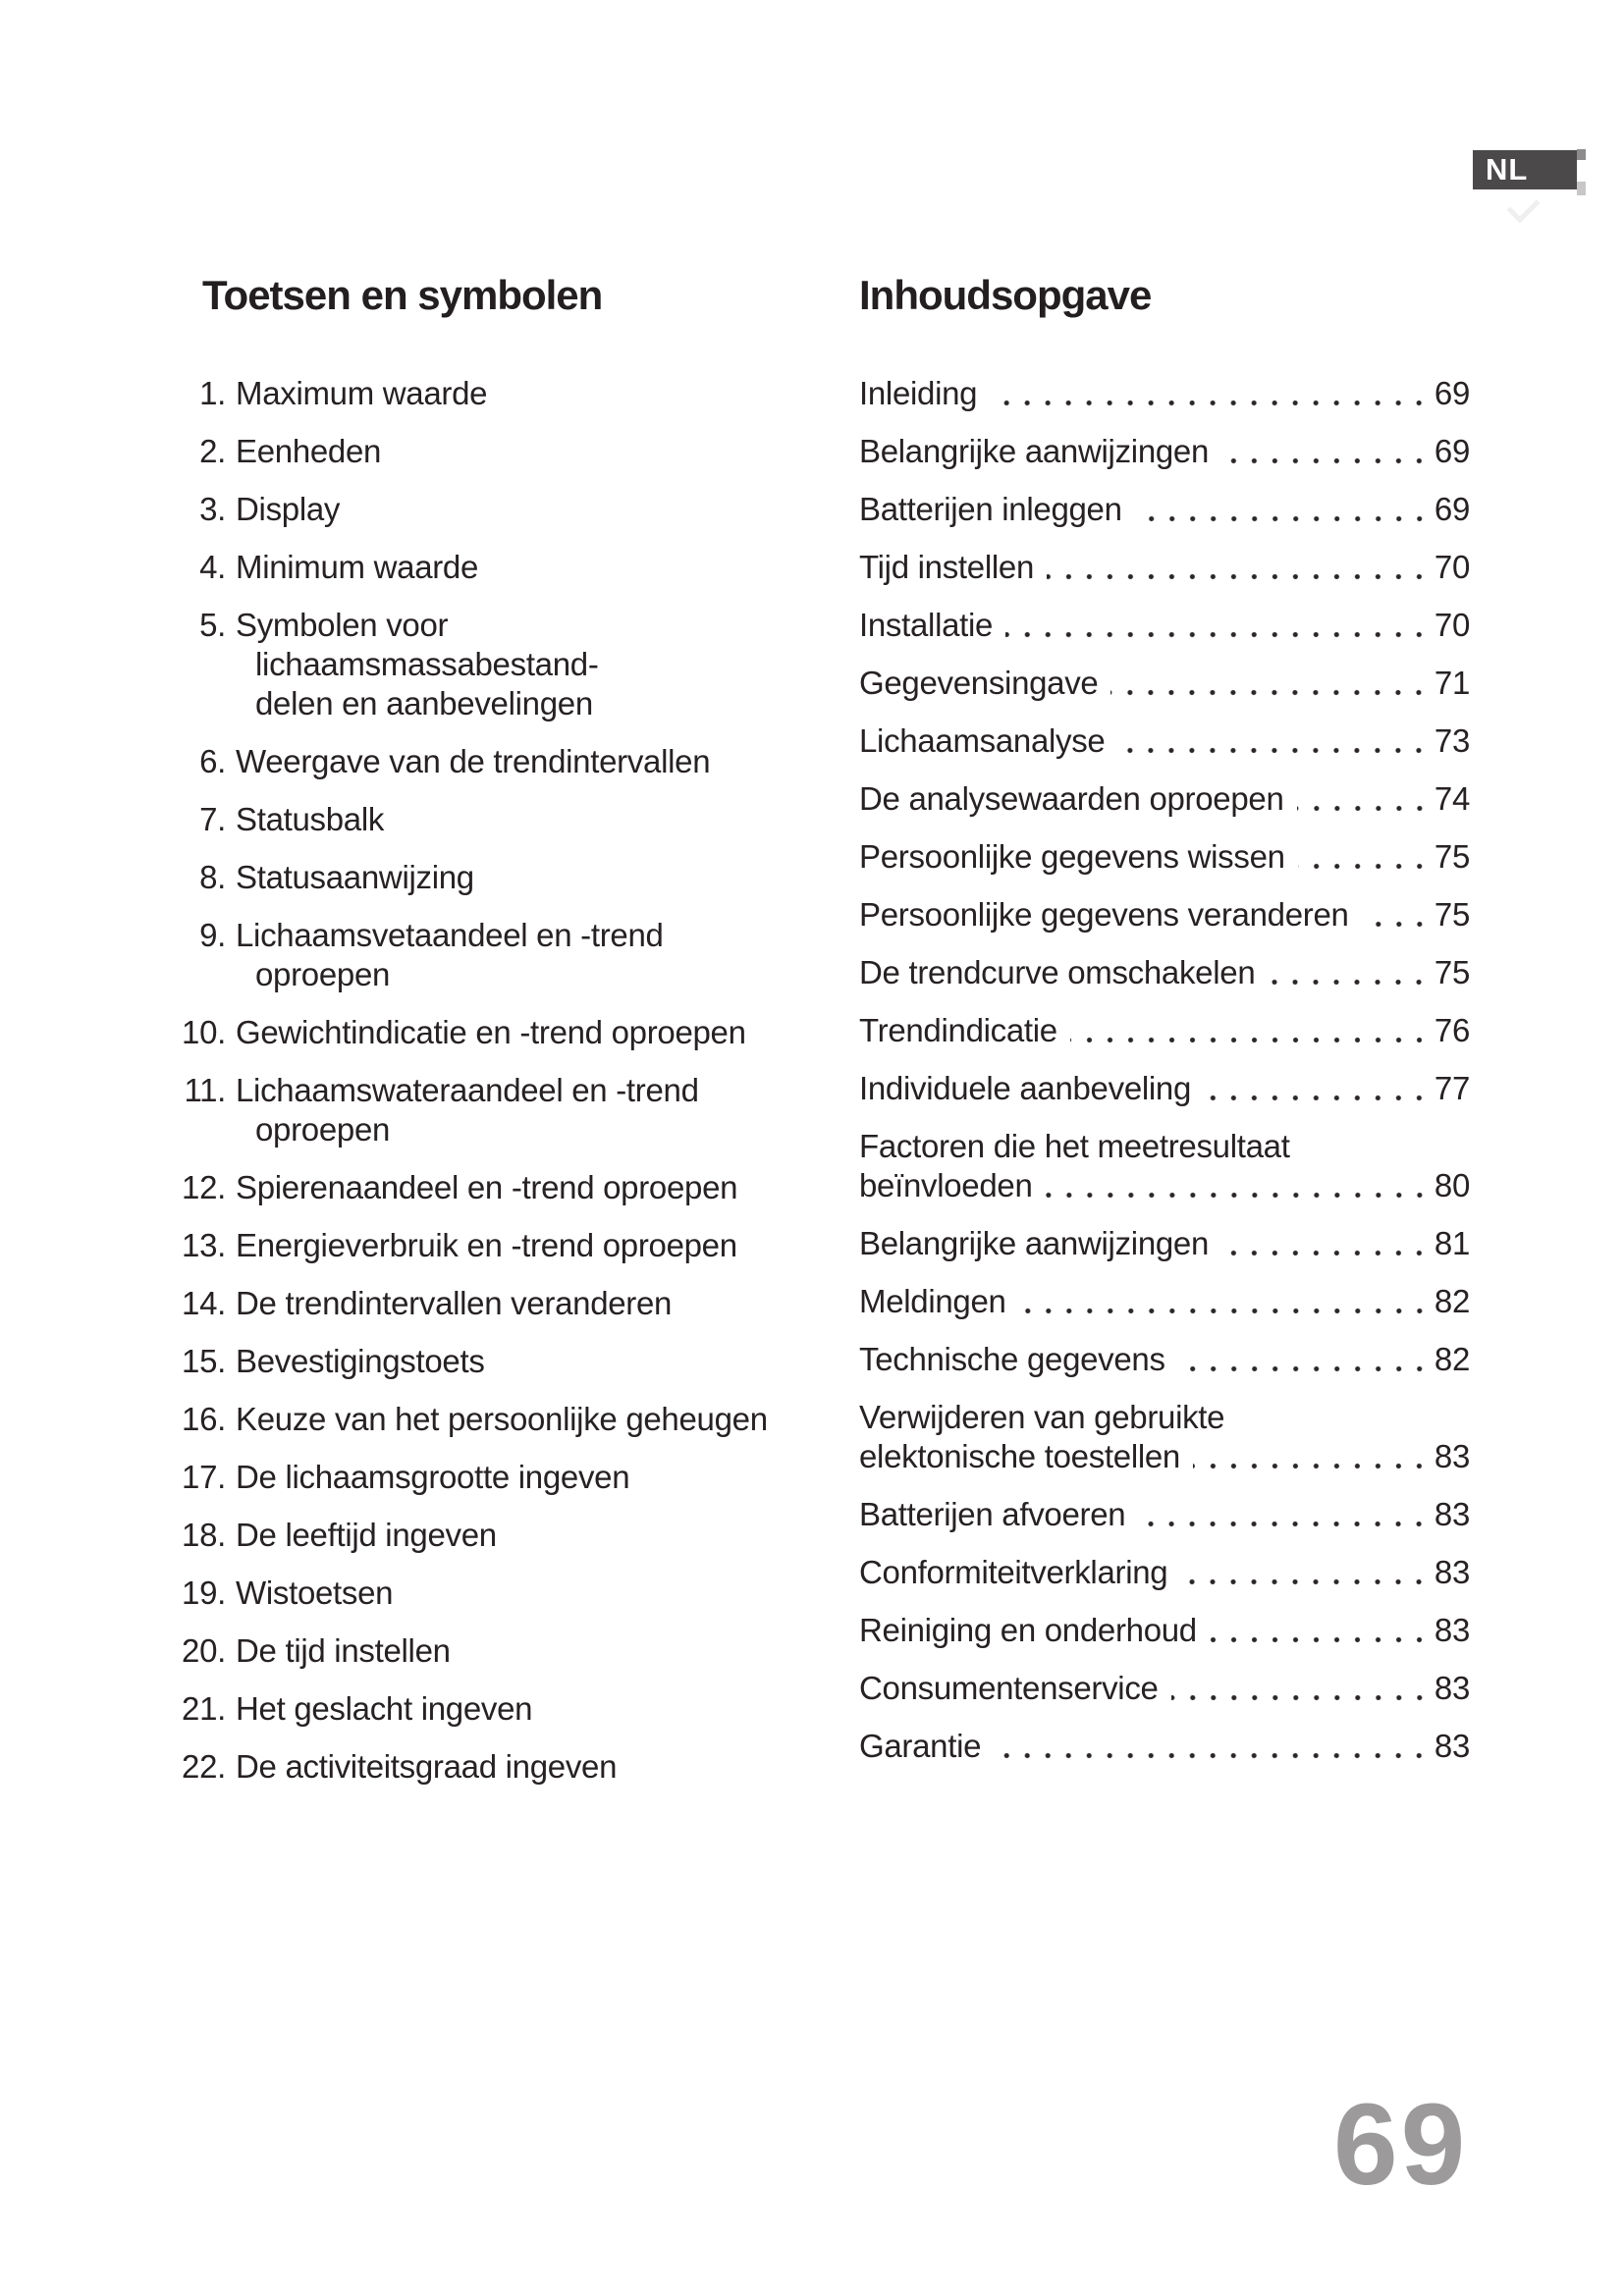  I want to click on list-item-text: Maximum waarde, so click(362, 393).